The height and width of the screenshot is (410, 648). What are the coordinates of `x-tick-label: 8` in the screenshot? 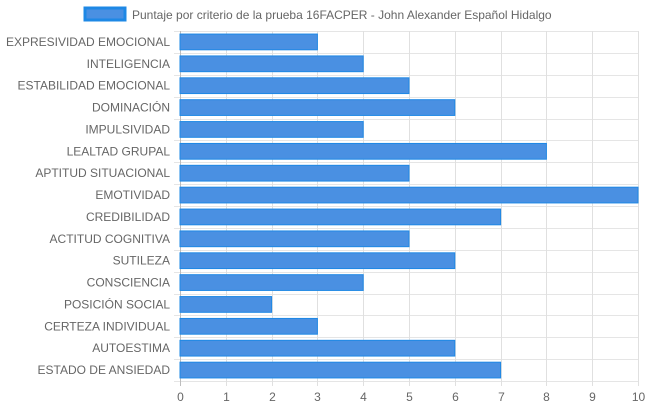 It's located at (546, 397).